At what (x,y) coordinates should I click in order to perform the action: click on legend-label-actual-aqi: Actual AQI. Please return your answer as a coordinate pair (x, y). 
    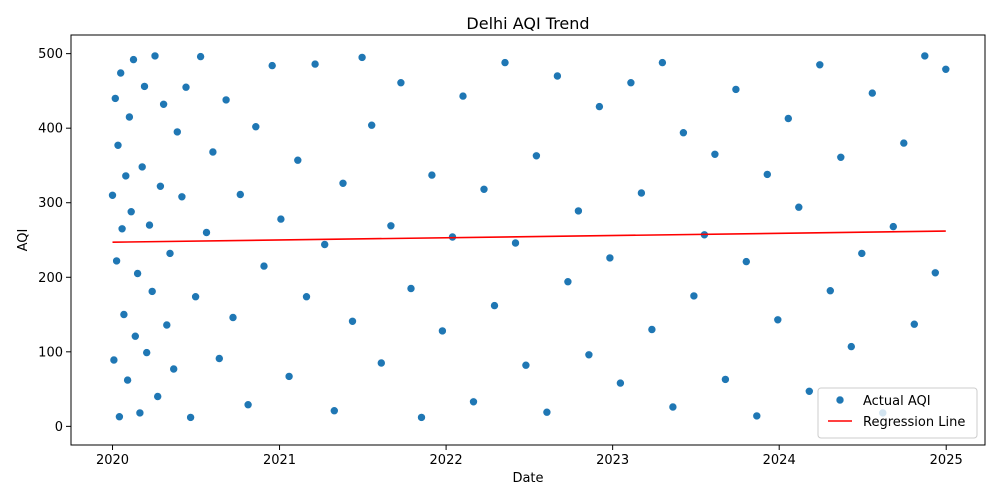
    Looking at the image, I should click on (897, 401).